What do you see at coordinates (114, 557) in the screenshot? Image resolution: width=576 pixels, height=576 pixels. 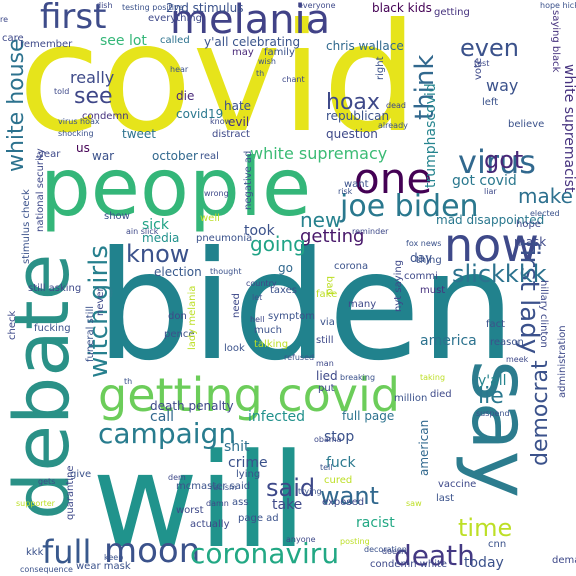 I see `word-care: keep` at bounding box center [114, 557].